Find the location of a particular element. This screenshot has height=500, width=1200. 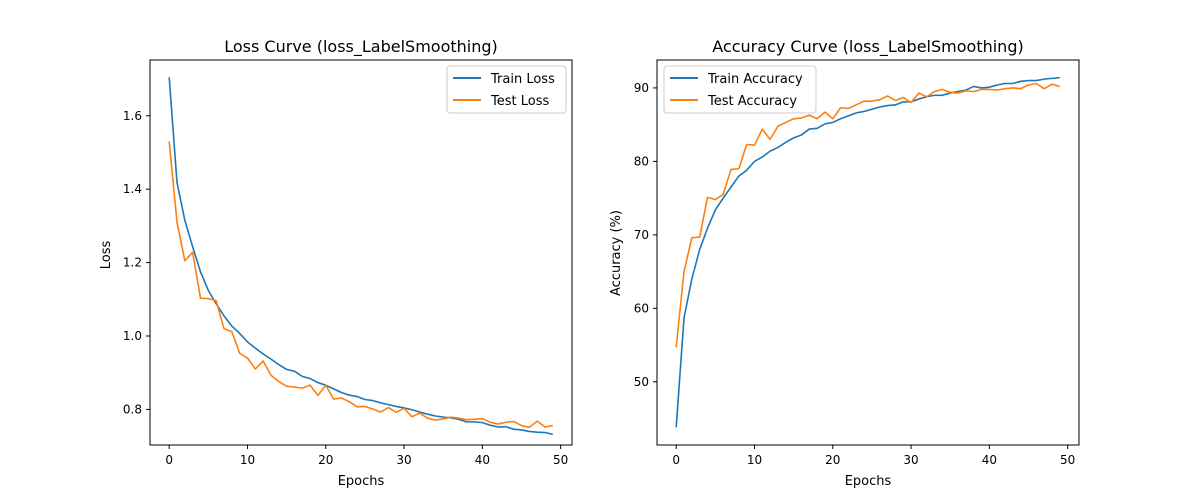

accuracy-ytick-label: 70 is located at coordinates (641, 235).